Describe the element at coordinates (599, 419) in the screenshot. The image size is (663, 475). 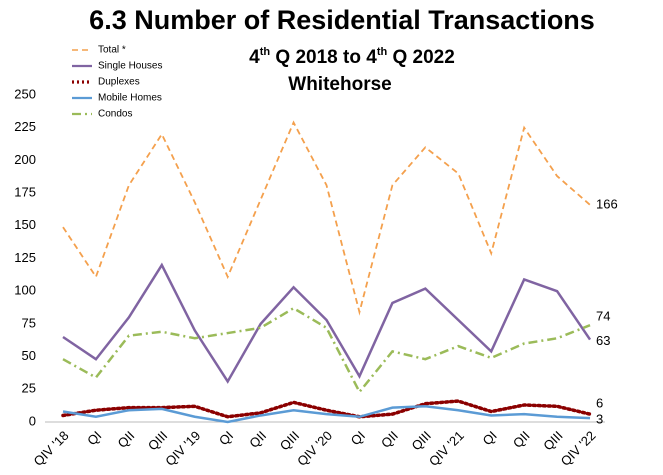
I see `data-label: 3` at that location.